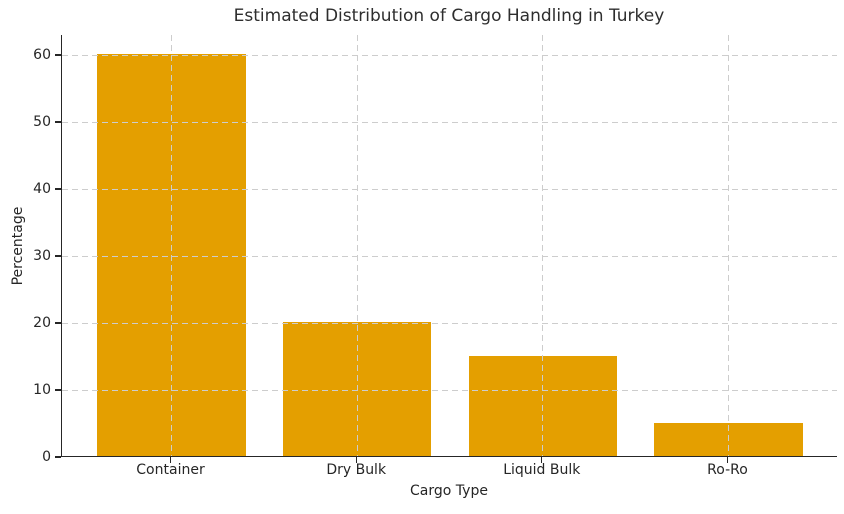 The height and width of the screenshot is (514, 844). I want to click on y-tick-label-30: 30, so click(42, 255).